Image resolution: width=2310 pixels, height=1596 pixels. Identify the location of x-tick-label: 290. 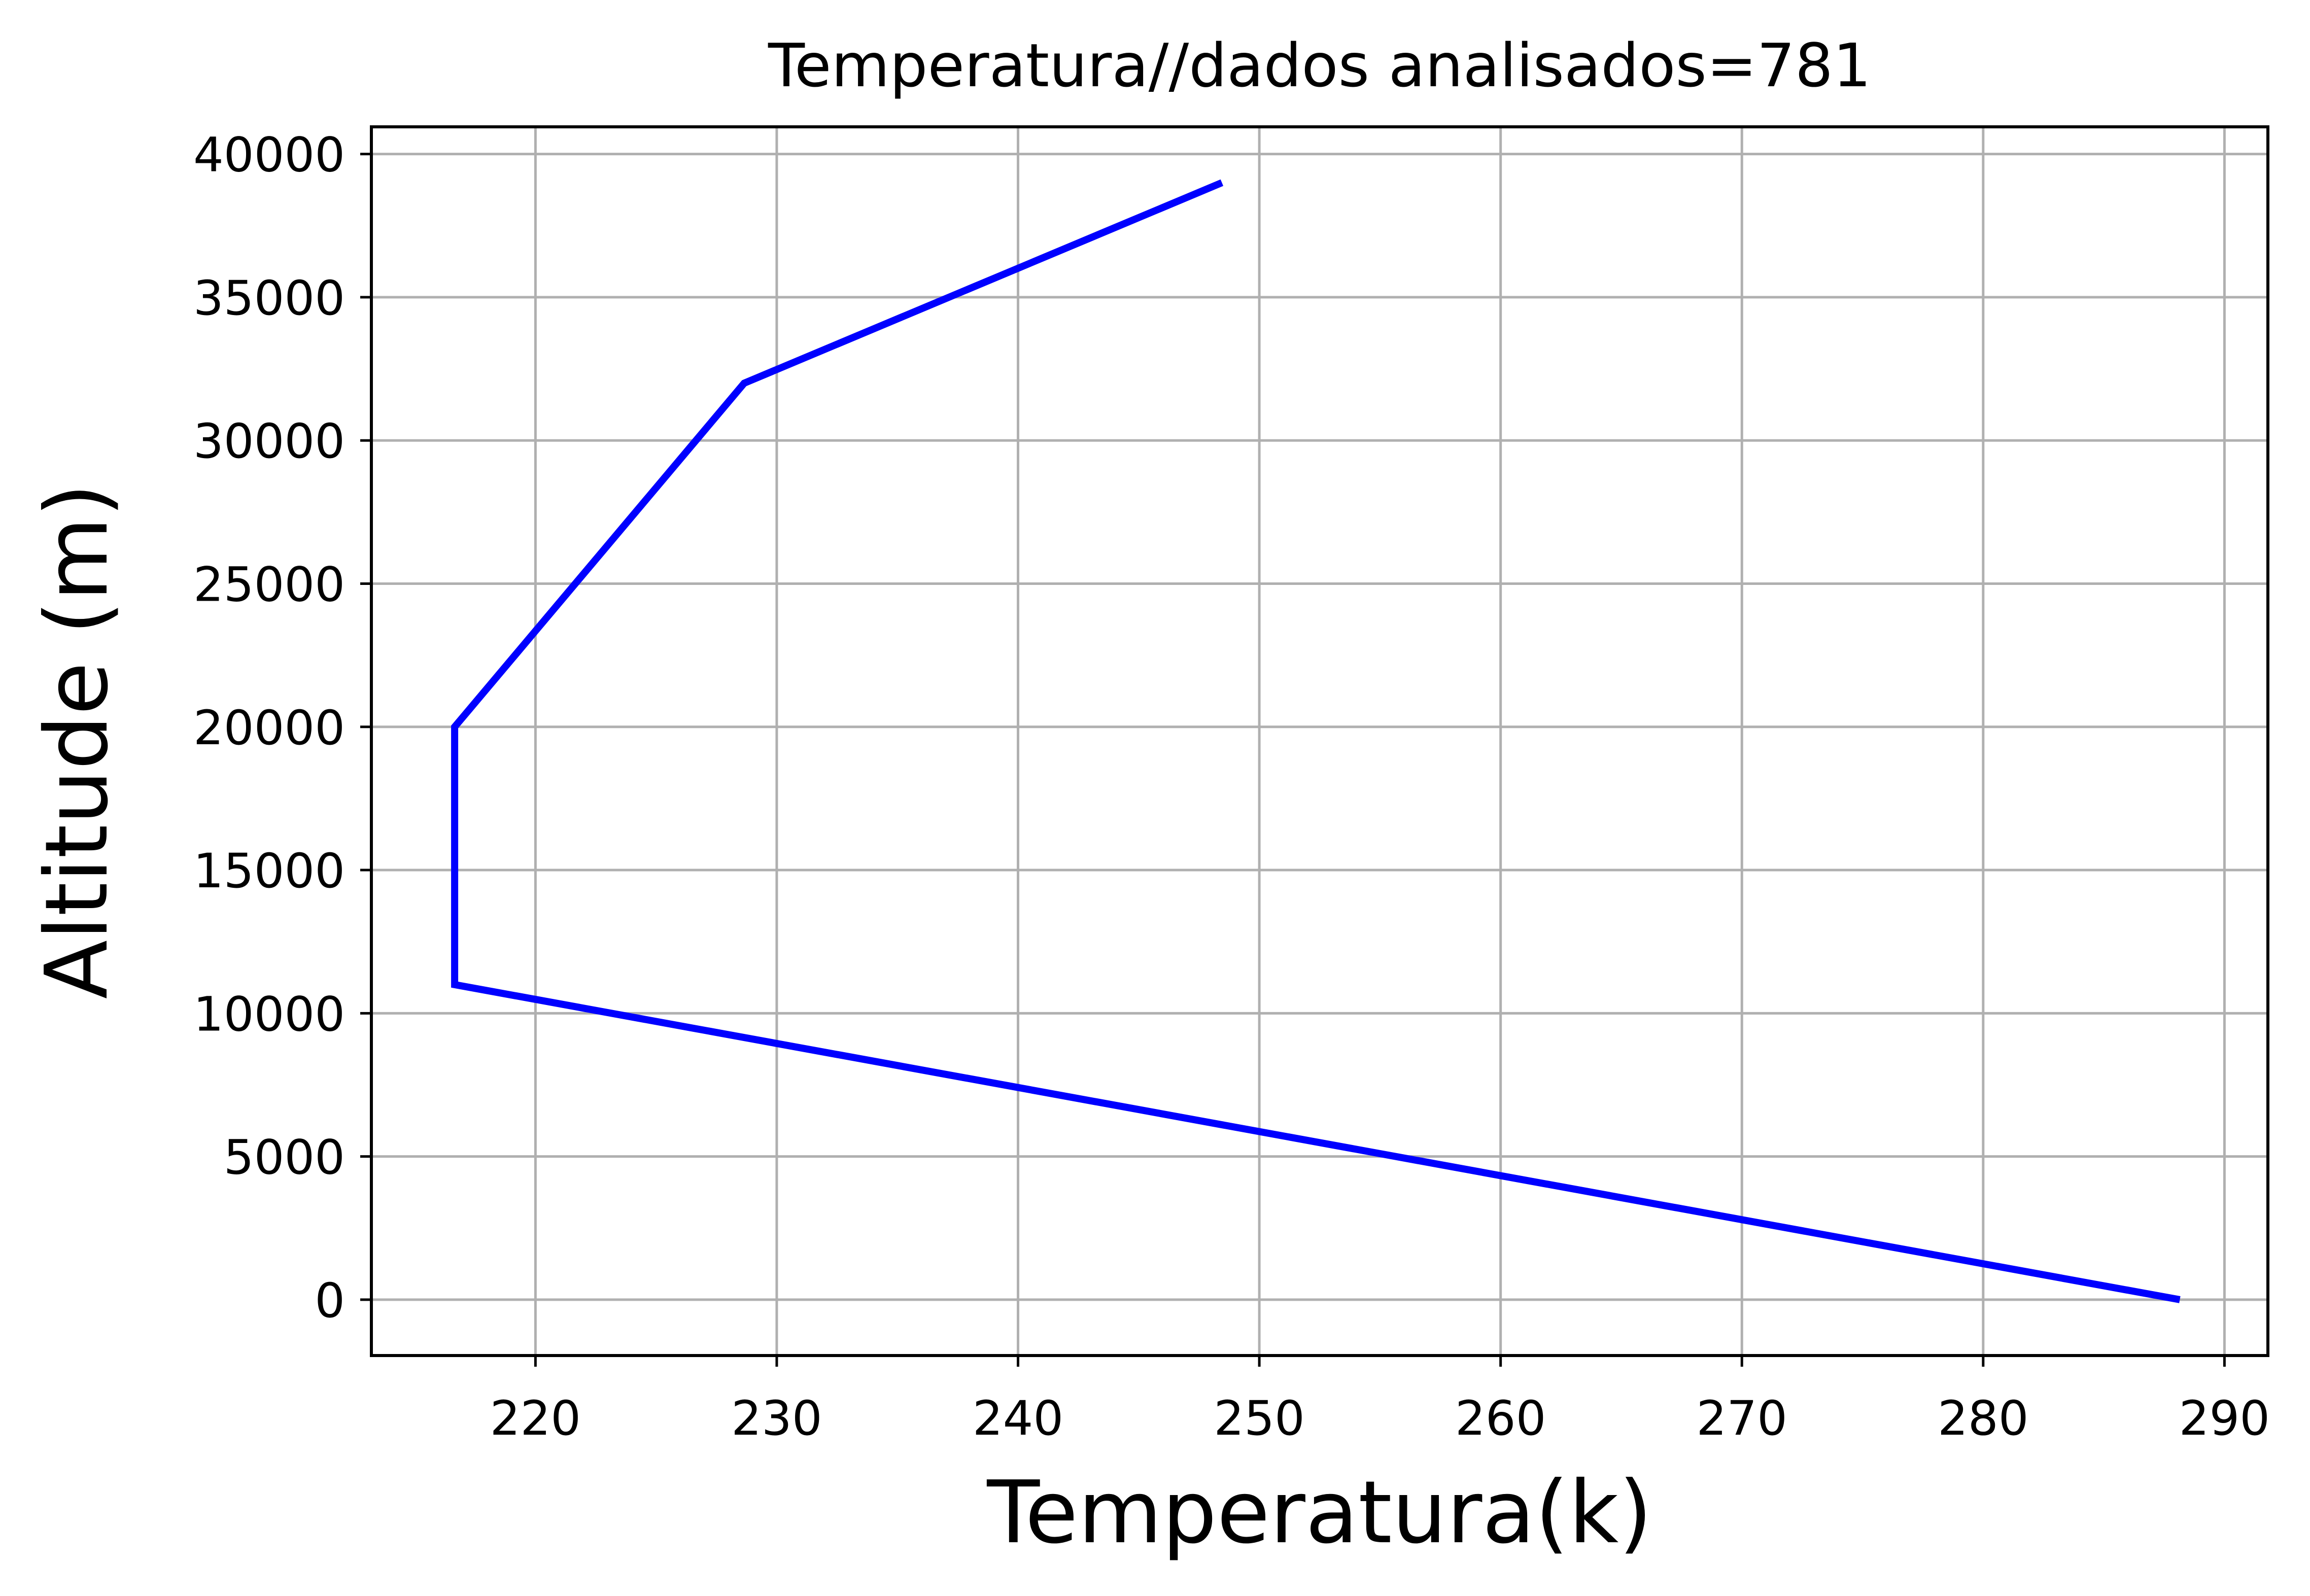
(2224, 1418).